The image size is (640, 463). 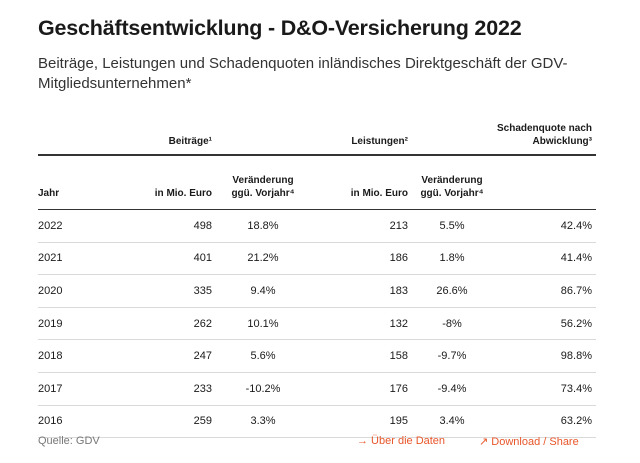 What do you see at coordinates (452, 182) in the screenshot?
I see `column-header-leistungen-veraenderung: Veränderung ggü. Vorjahr⁴` at bounding box center [452, 182].